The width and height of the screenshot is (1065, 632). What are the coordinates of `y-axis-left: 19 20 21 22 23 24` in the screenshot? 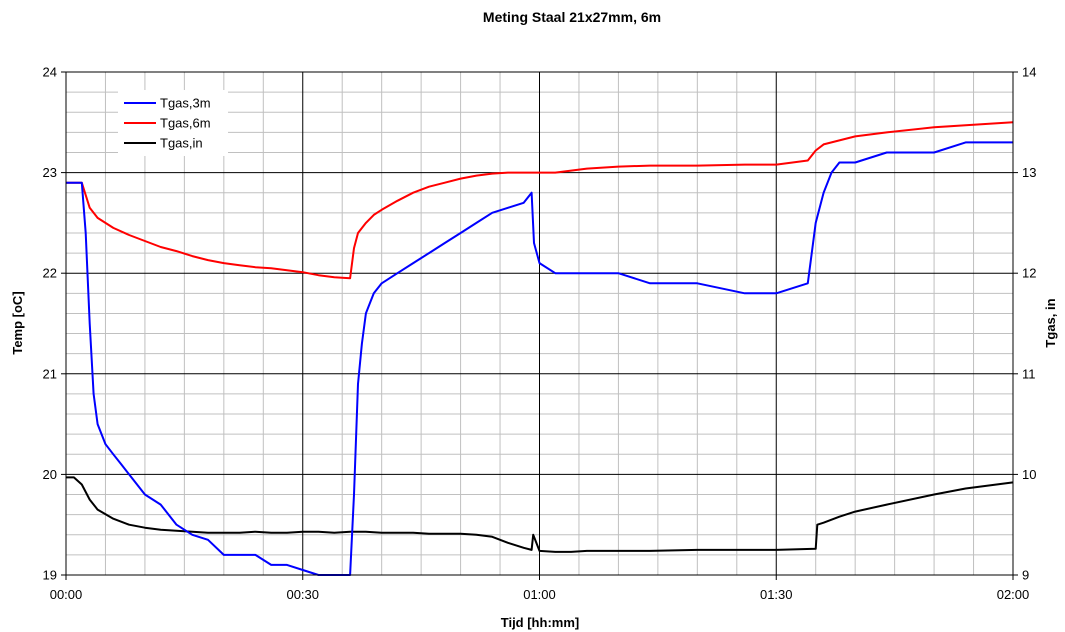 It's located at (54, 324).